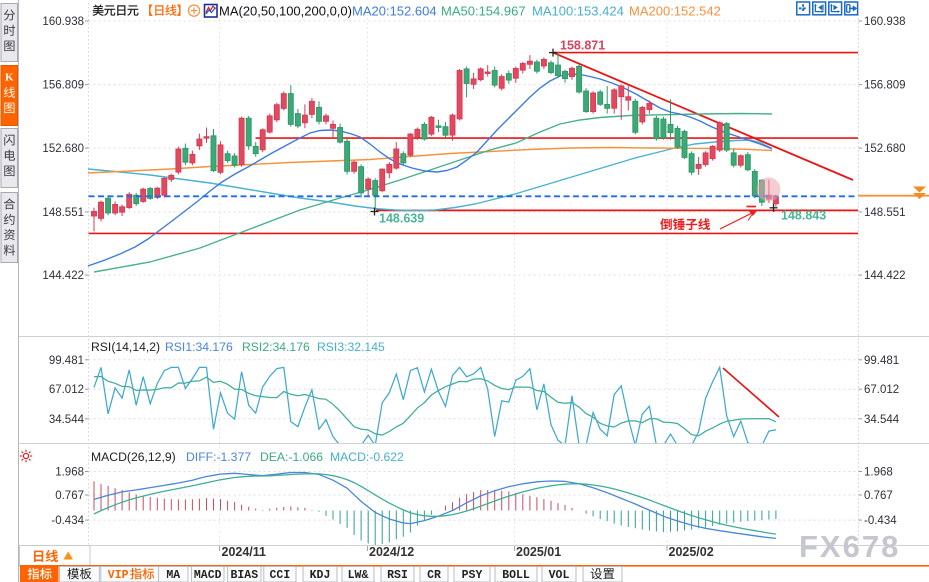  Describe the element at coordinates (434, 575) in the screenshot. I see `svg-text: CR` at that location.